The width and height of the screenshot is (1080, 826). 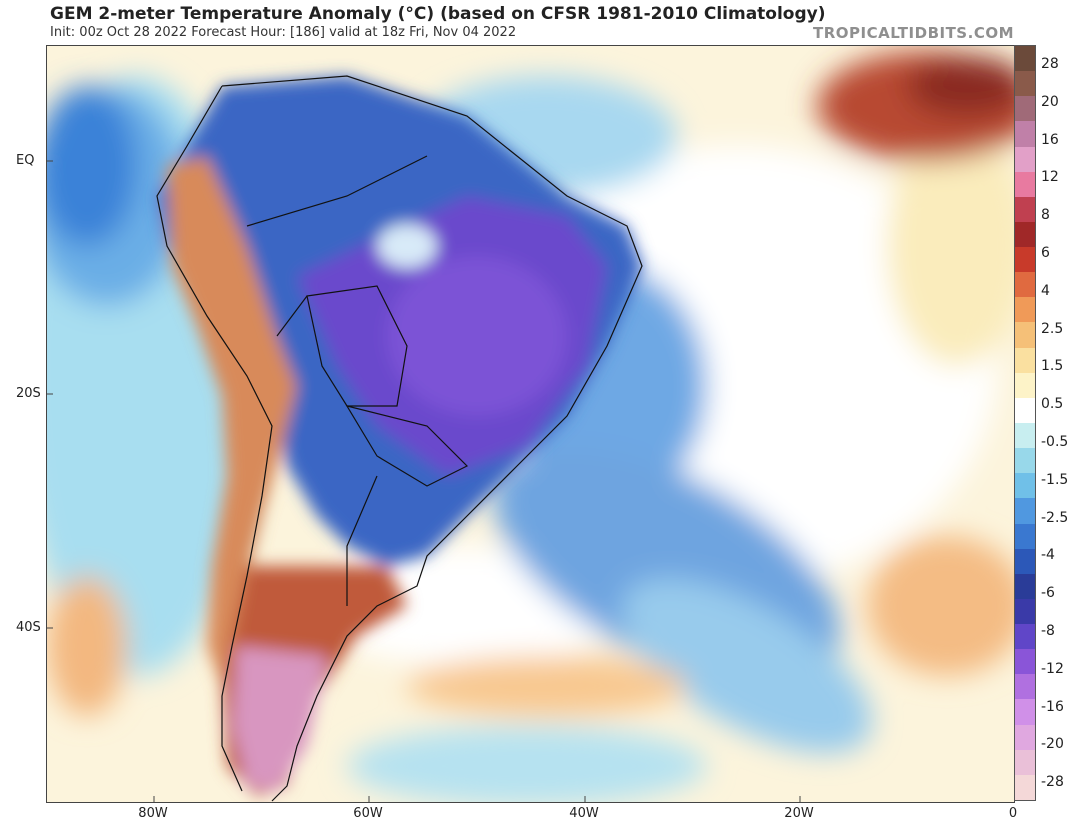 What do you see at coordinates (1048, 593) in the screenshot?
I see `colorbar-label: -6` at bounding box center [1048, 593].